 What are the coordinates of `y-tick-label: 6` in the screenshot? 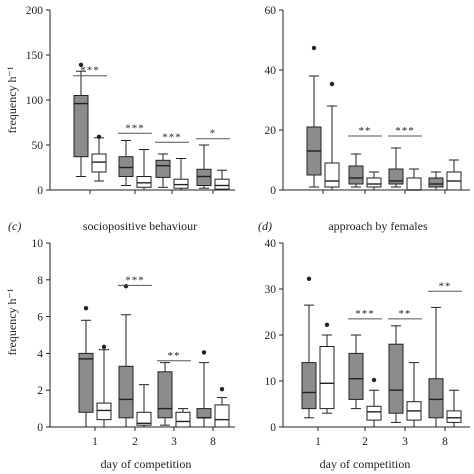 It's located at (40, 318).